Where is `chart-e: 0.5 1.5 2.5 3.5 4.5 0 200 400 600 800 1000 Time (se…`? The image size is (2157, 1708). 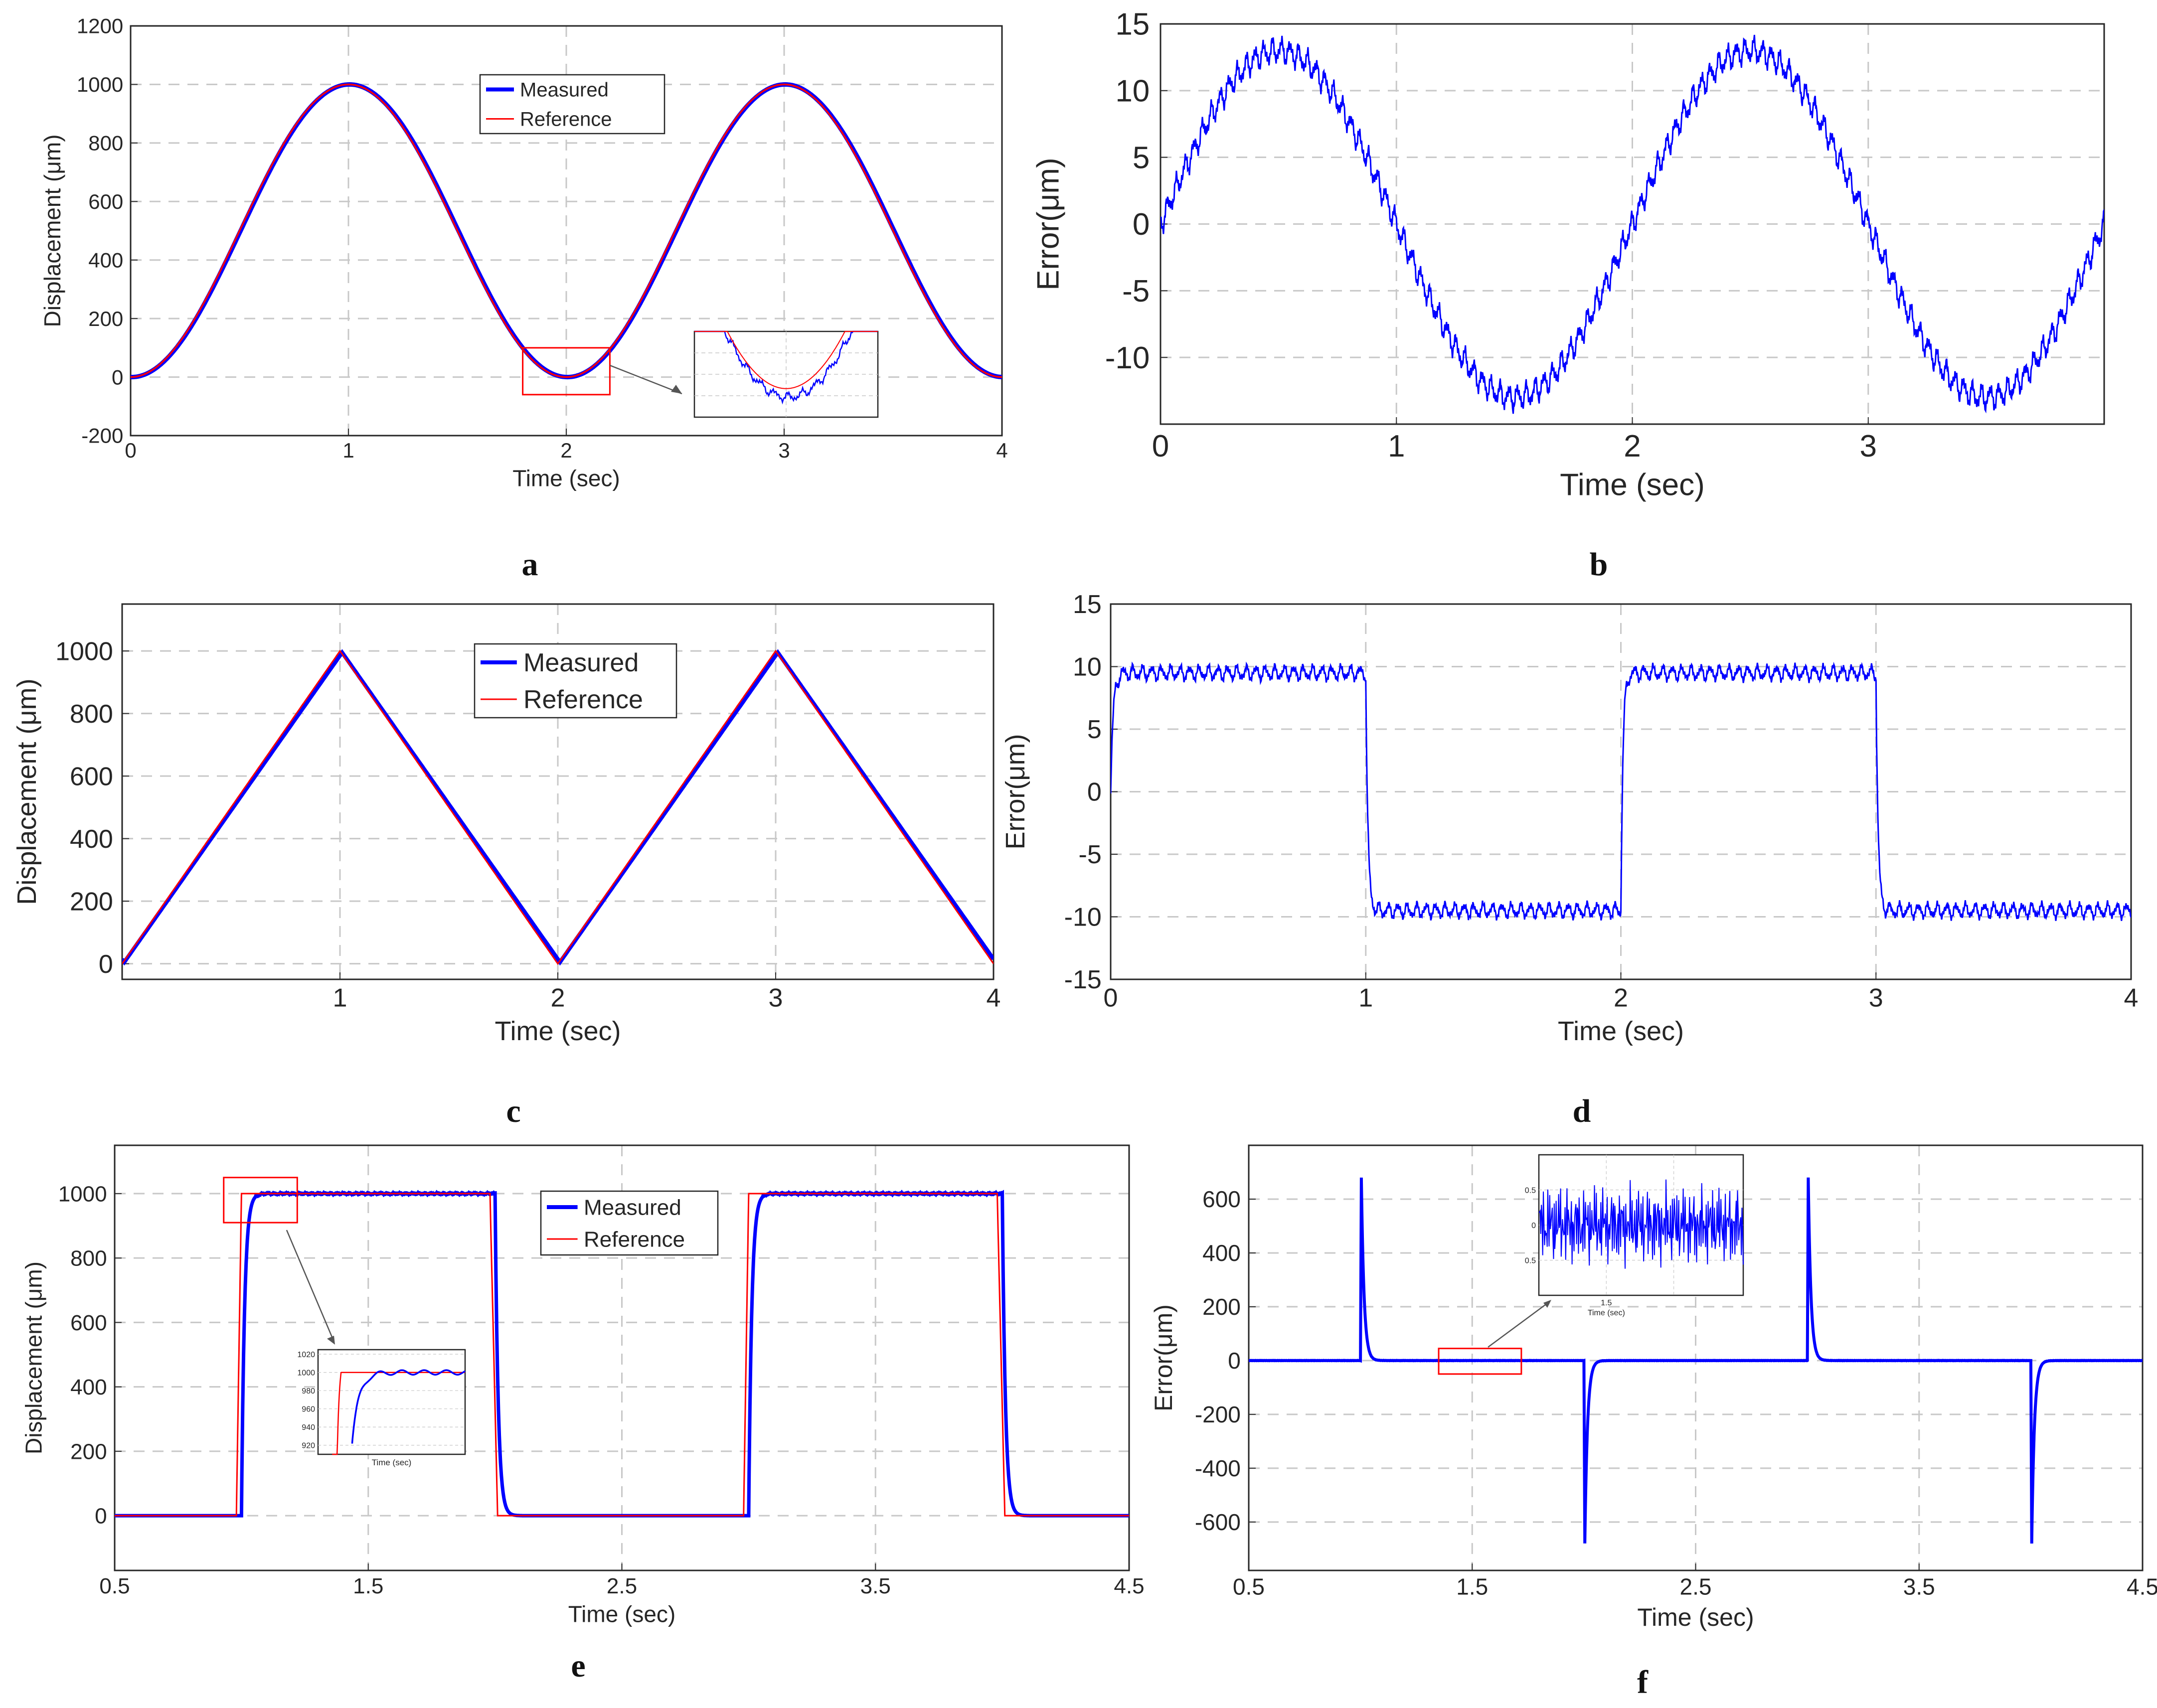
chart-e: 0.5 1.5 2.5 3.5 4.5 0 200 400 600 800 1000 Time (se… is located at coordinates (583, 1385).